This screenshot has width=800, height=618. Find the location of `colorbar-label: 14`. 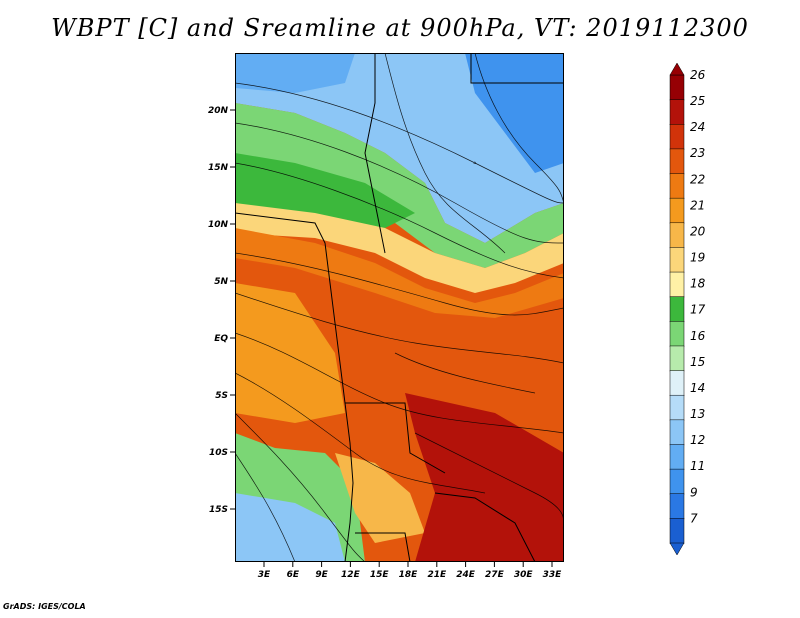

colorbar-label: 14 is located at coordinates (697, 388).